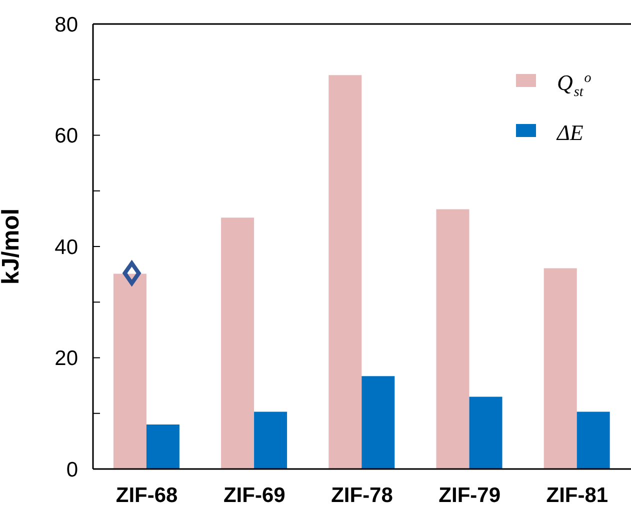 The image size is (631, 511). What do you see at coordinates (72, 470) in the screenshot?
I see `y-tick-label: 0` at bounding box center [72, 470].